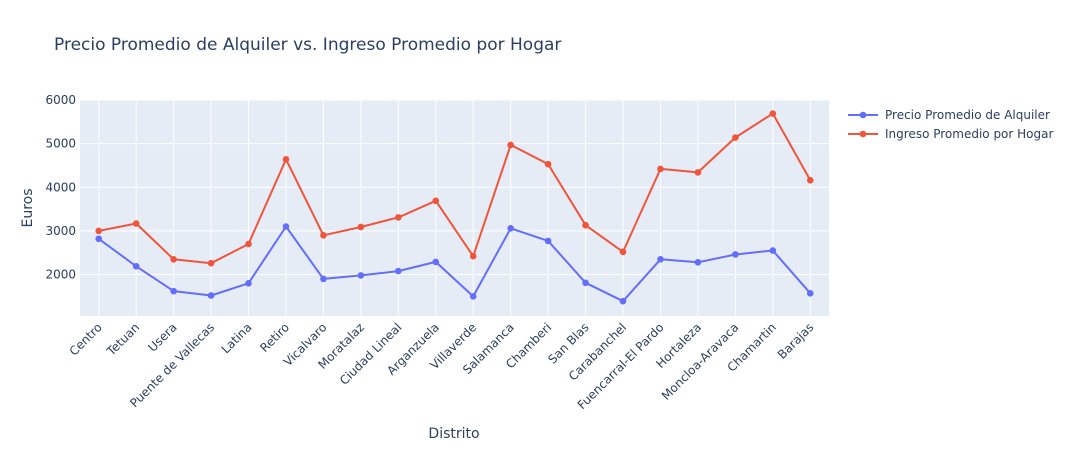 Image resolution: width=1074 pixels, height=454 pixels. What do you see at coordinates (60, 187) in the screenshot?
I see `y-tick-label: 4000` at bounding box center [60, 187].